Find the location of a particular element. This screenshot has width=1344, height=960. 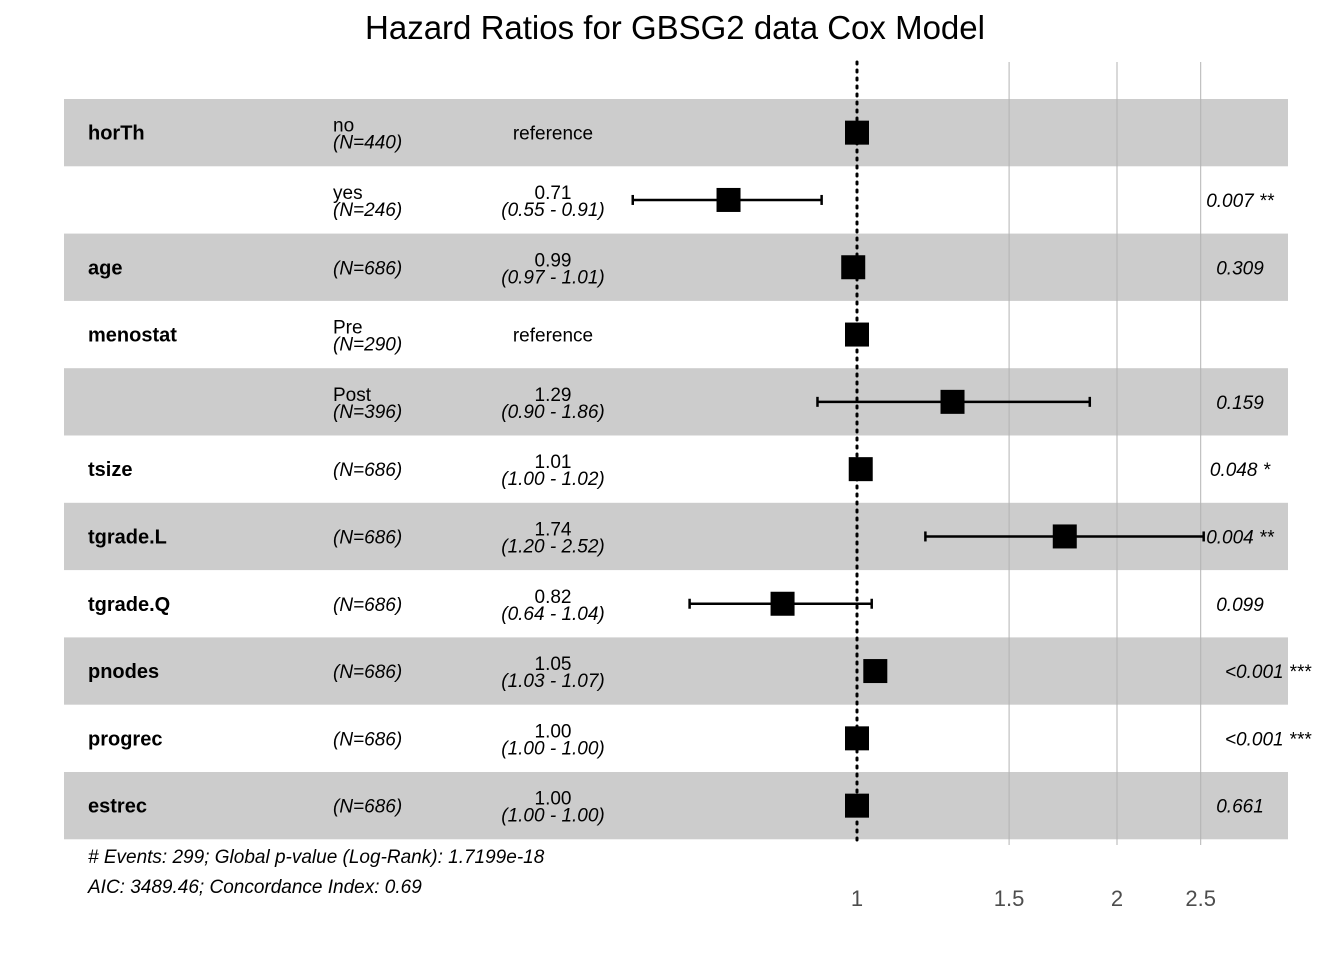

n-label: (N=290) is located at coordinates (367, 345).